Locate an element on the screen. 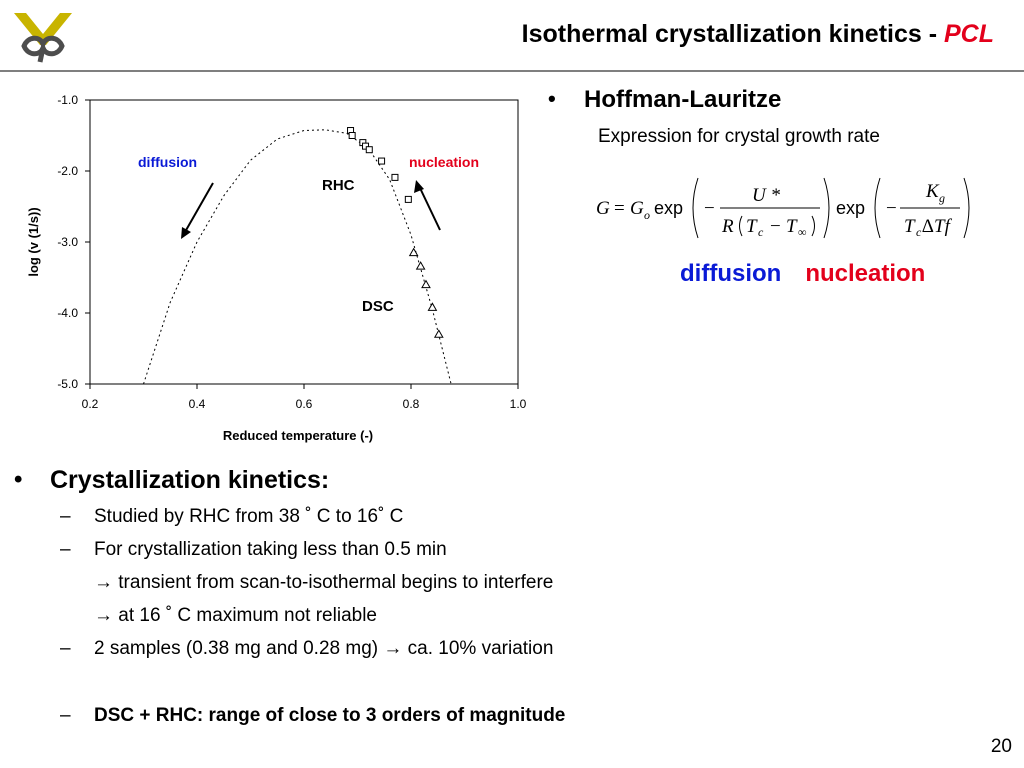 The height and width of the screenshot is (768, 1024). eq-Go: G is located at coordinates (637, 208).